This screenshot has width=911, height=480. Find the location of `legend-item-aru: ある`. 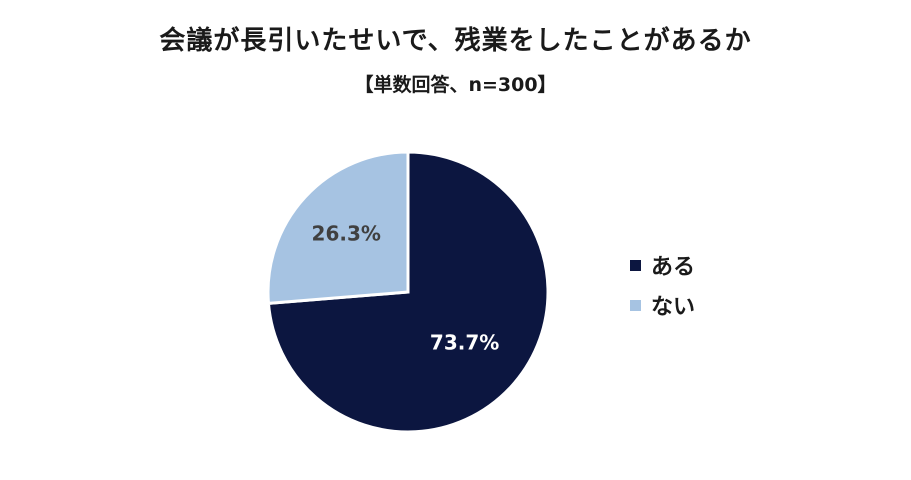

legend-item-aru: ある is located at coordinates (662, 265).